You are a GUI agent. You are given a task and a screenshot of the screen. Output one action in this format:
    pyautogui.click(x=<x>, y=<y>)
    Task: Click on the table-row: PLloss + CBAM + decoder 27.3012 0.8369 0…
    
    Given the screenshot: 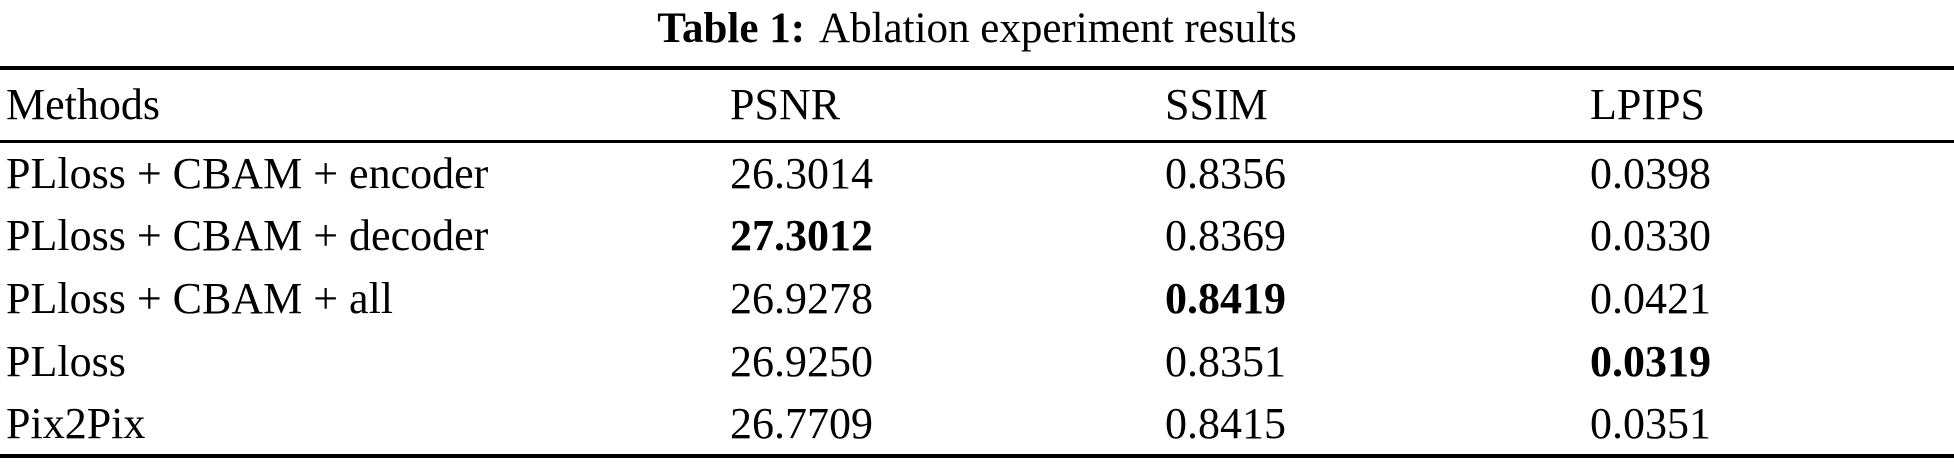 What is the action you would take?
    pyautogui.click(x=977, y=235)
    